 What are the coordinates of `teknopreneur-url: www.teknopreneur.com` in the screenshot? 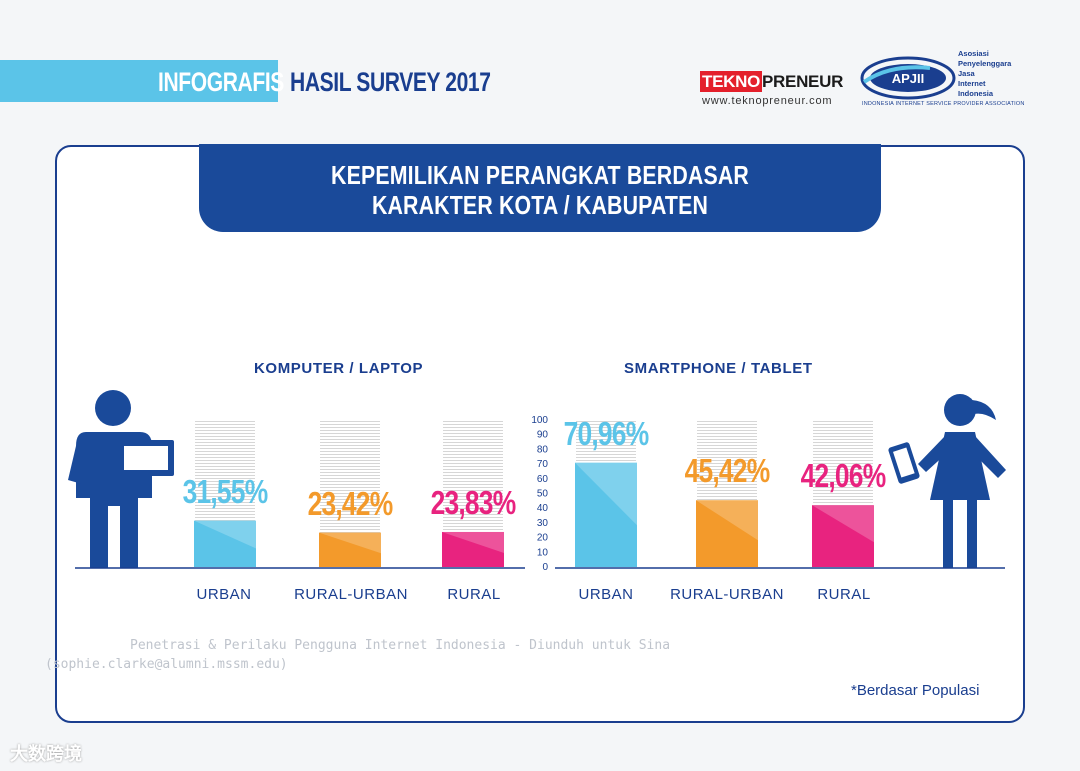 It's located at (767, 101).